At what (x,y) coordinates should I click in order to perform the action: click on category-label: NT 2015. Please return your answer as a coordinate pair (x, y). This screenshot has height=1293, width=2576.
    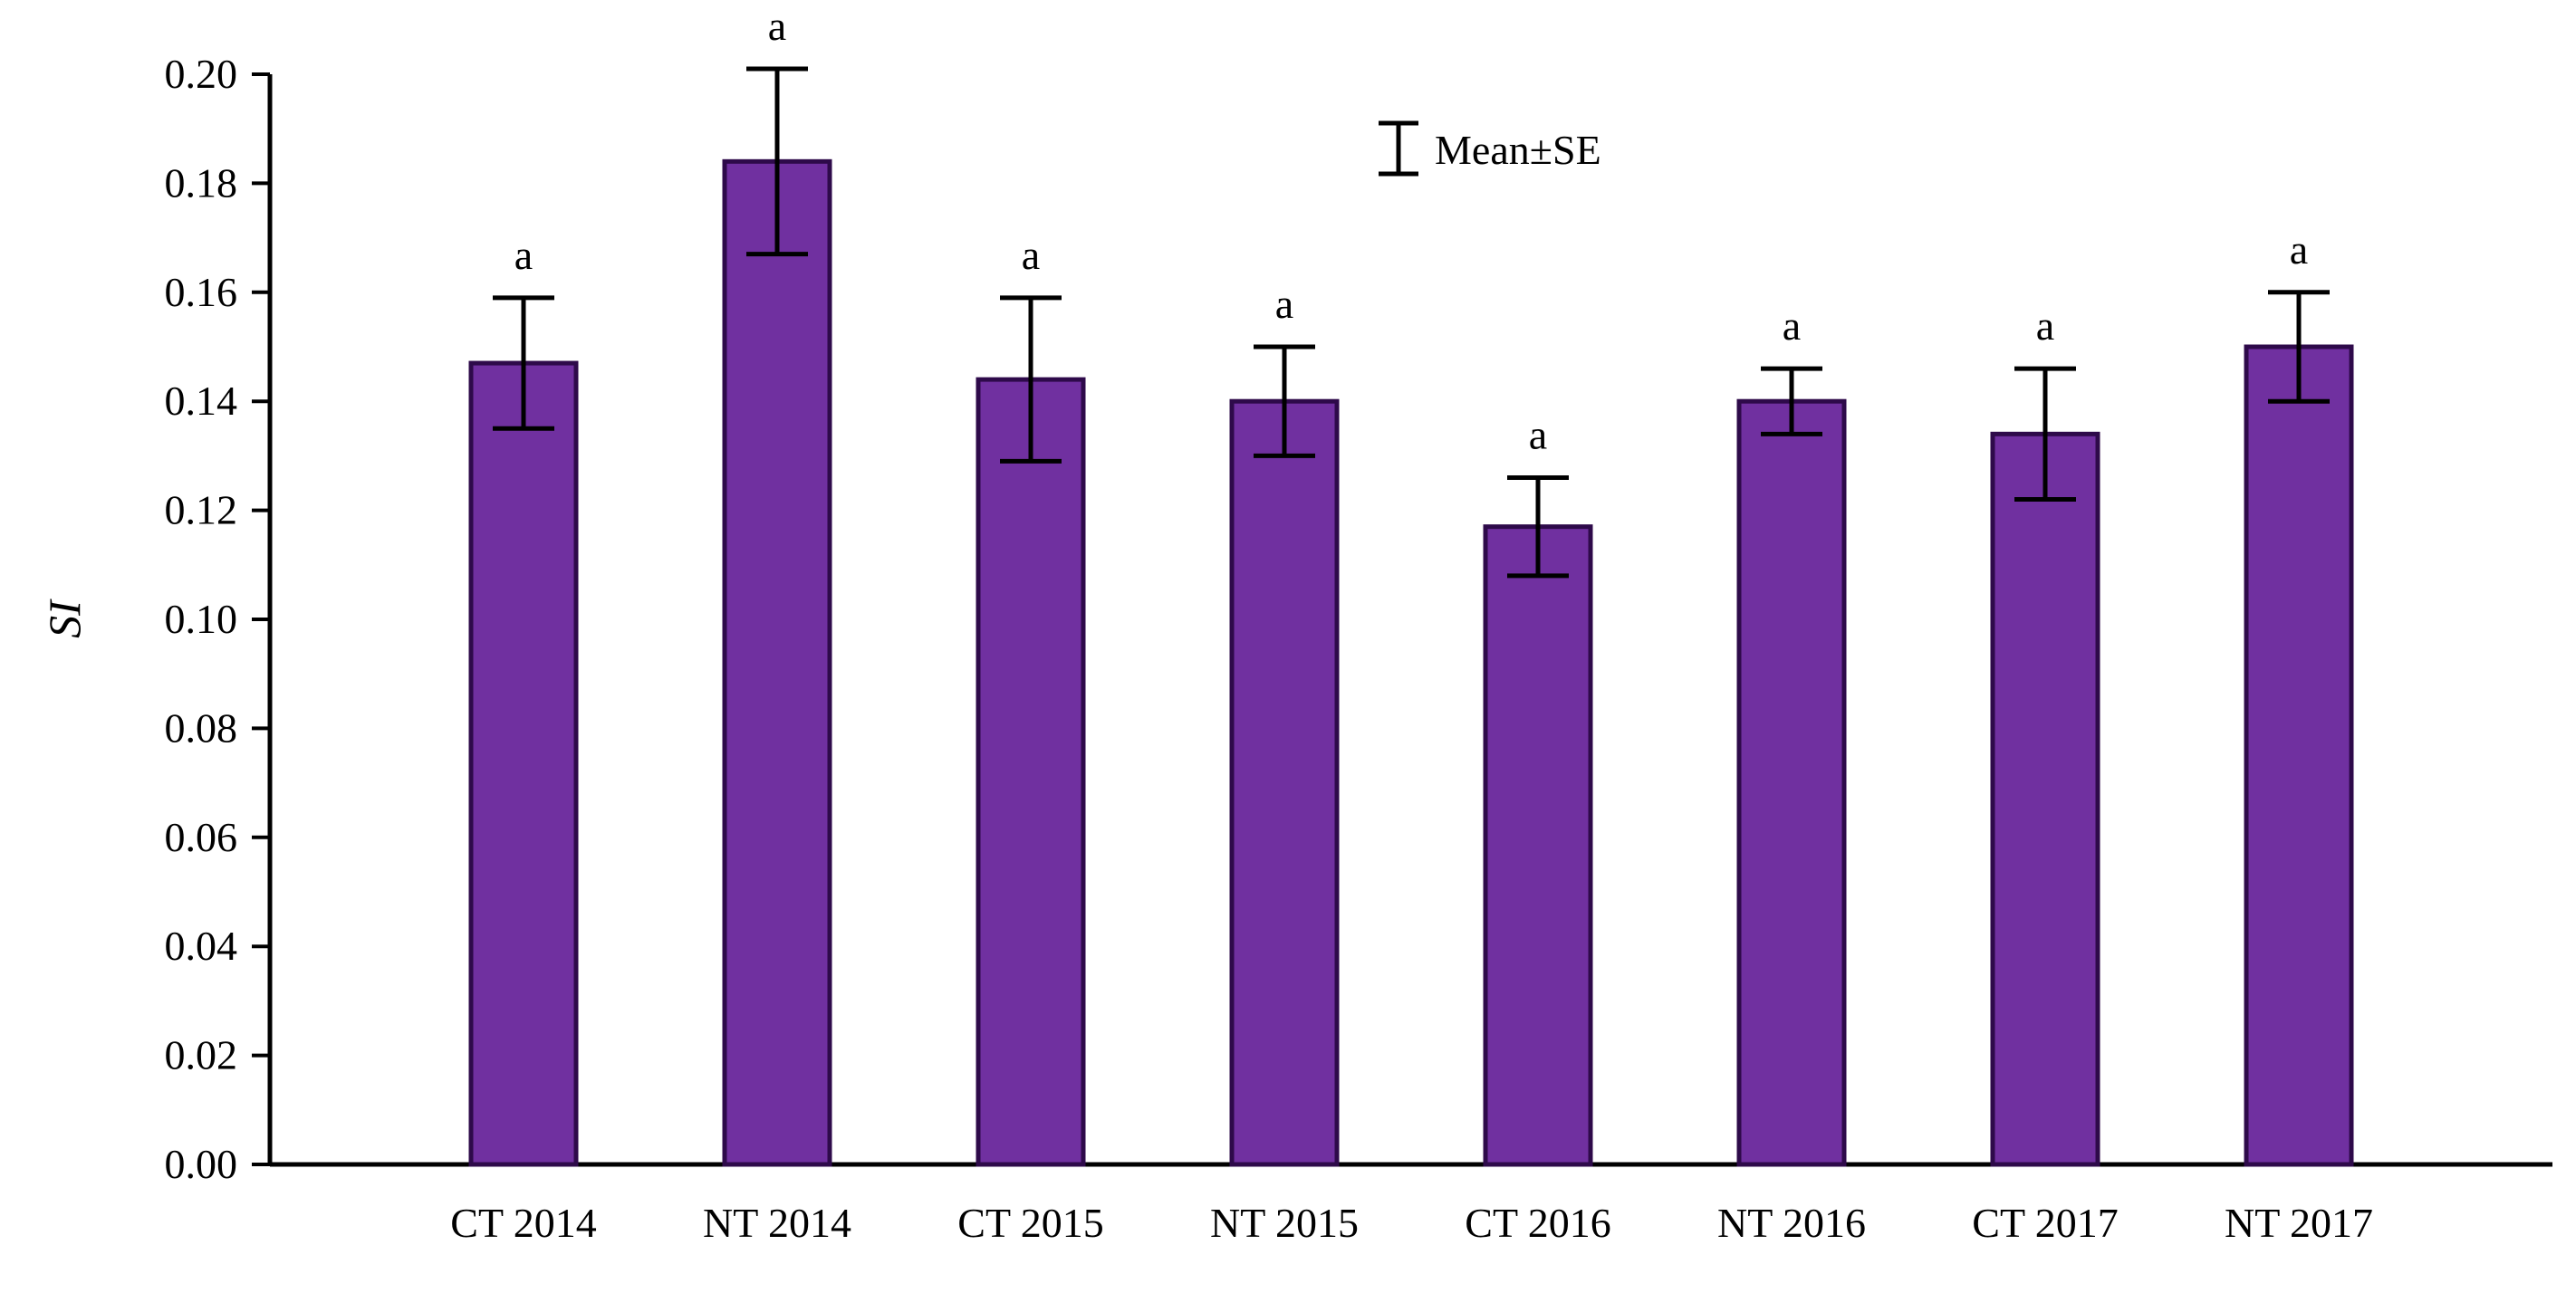
    Looking at the image, I should click on (1284, 1223).